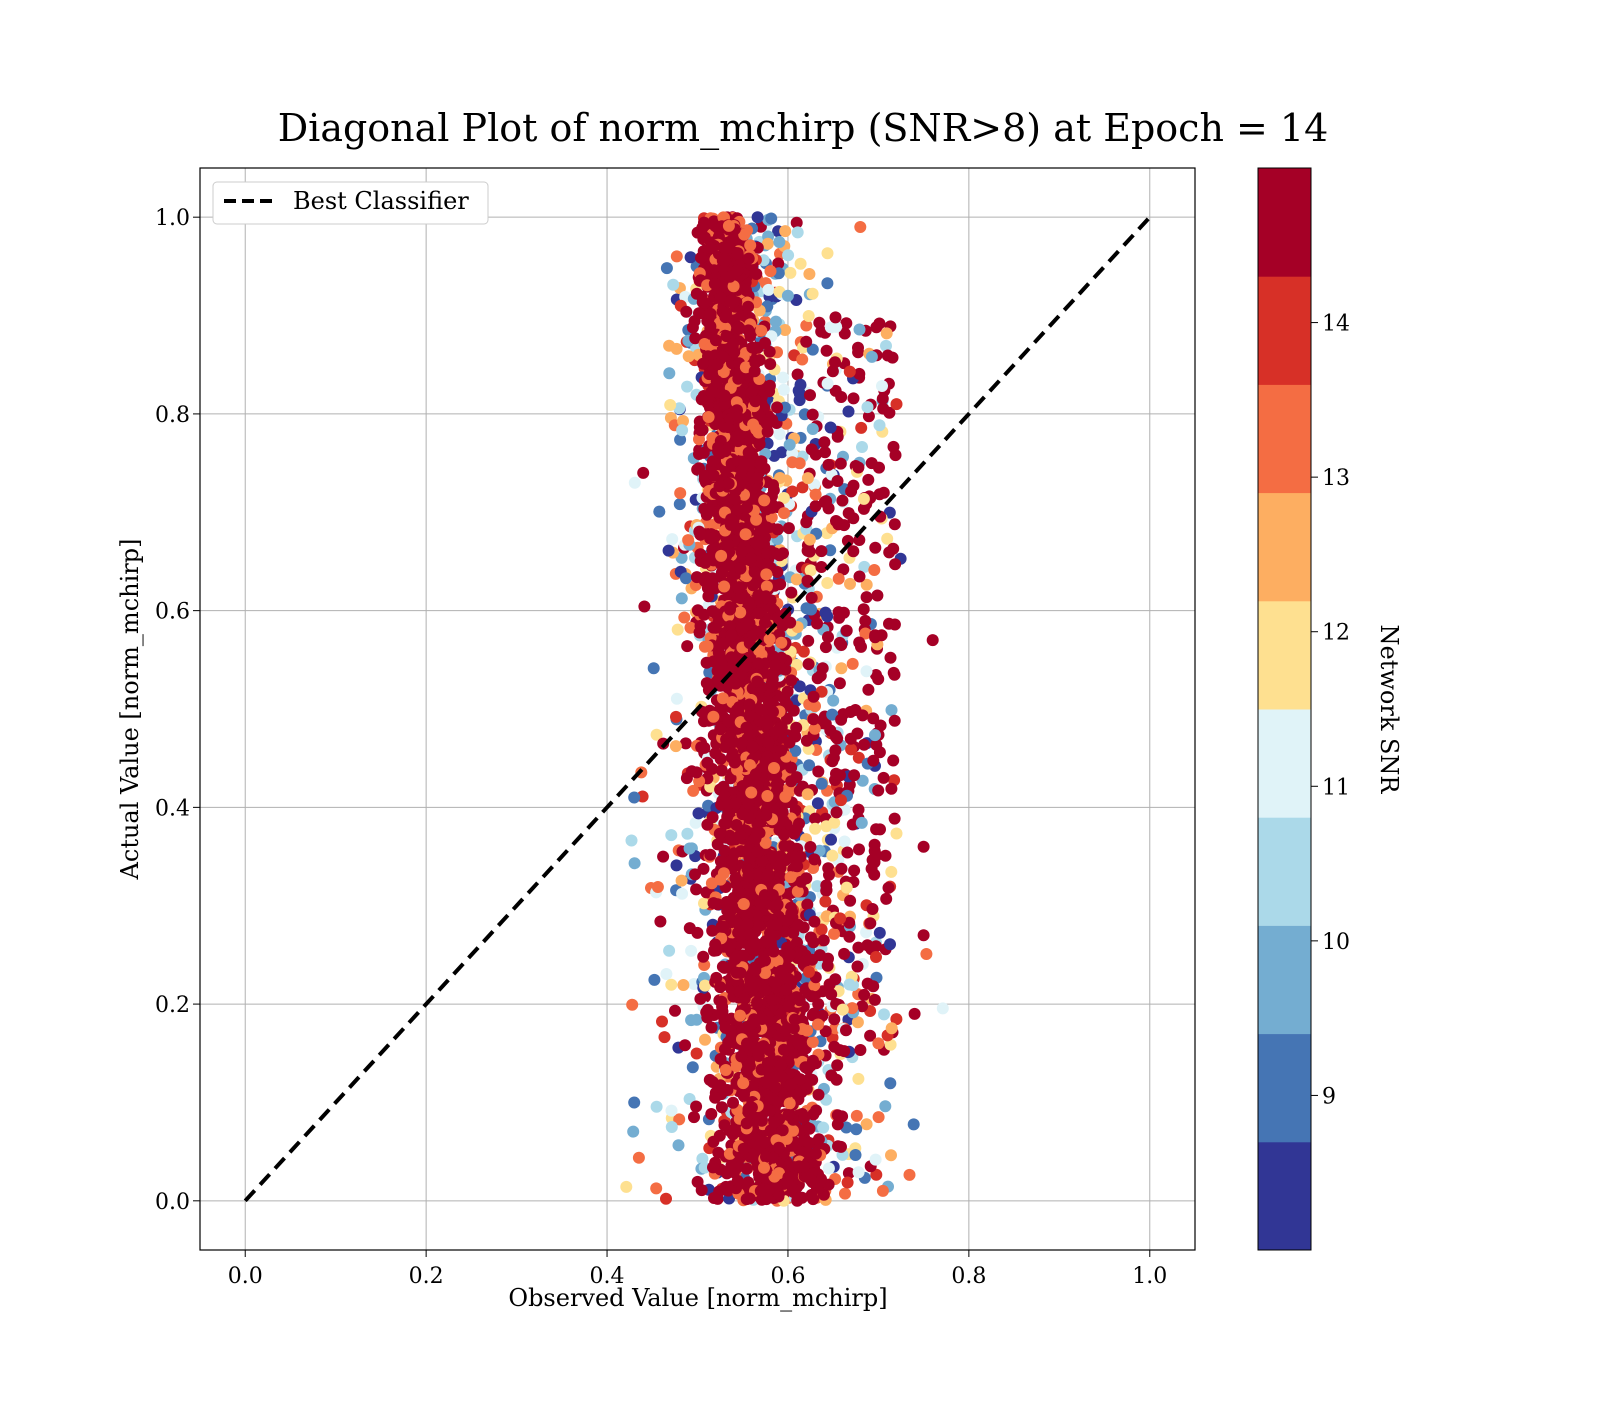 This screenshot has height=1405, width=1600. I want to click on y-tick-label: 0.0, so click(172, 1202).